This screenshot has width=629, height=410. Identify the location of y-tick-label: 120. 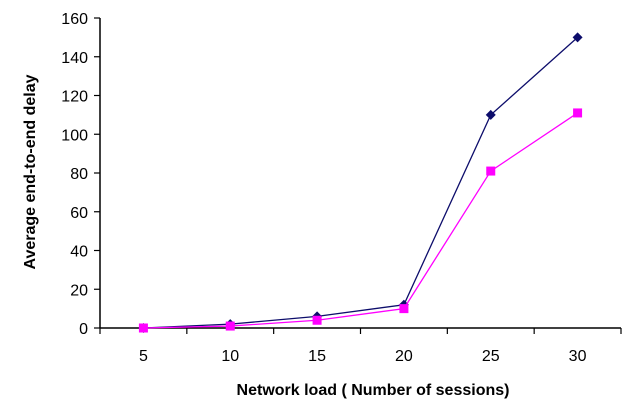
(74, 97).